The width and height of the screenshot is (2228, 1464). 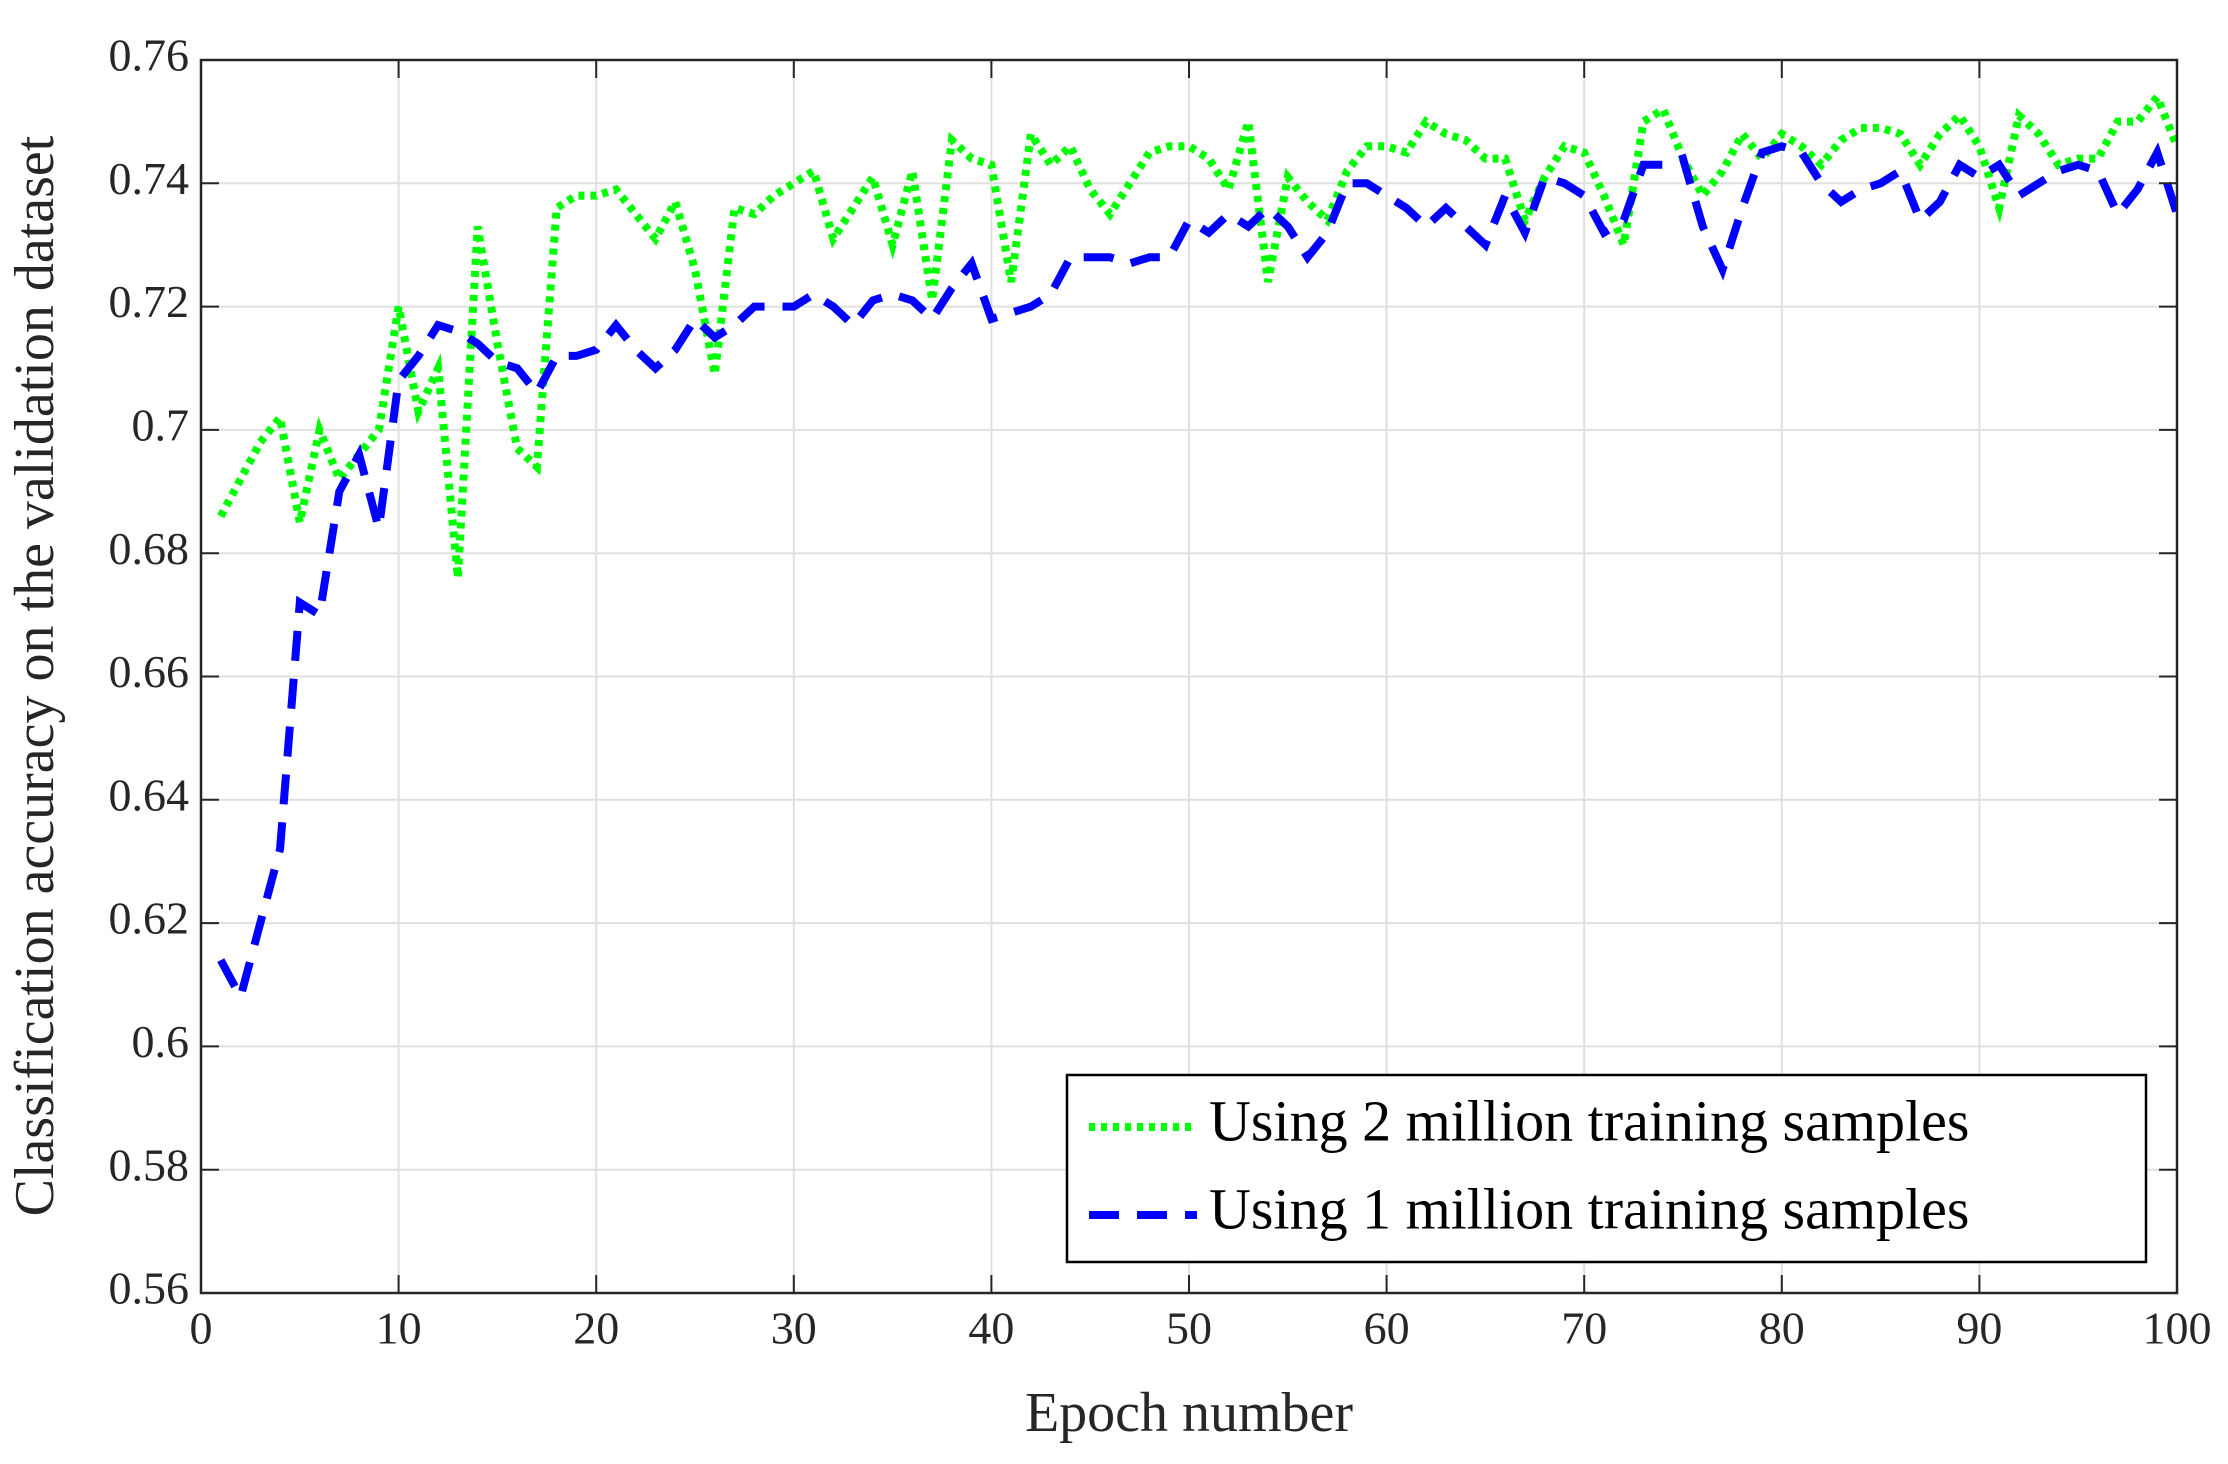 I want to click on x-tick-label: 50, so click(x=1189, y=1328).